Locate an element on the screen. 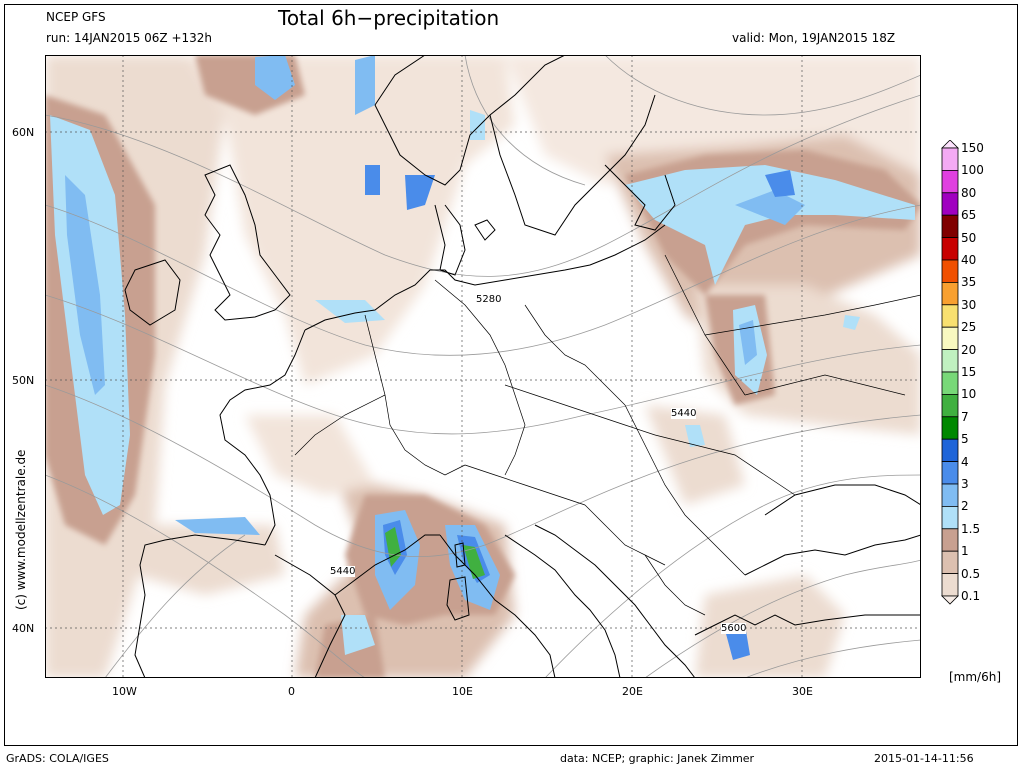  colorbar-level-label: 10 is located at coordinates (969, 394).